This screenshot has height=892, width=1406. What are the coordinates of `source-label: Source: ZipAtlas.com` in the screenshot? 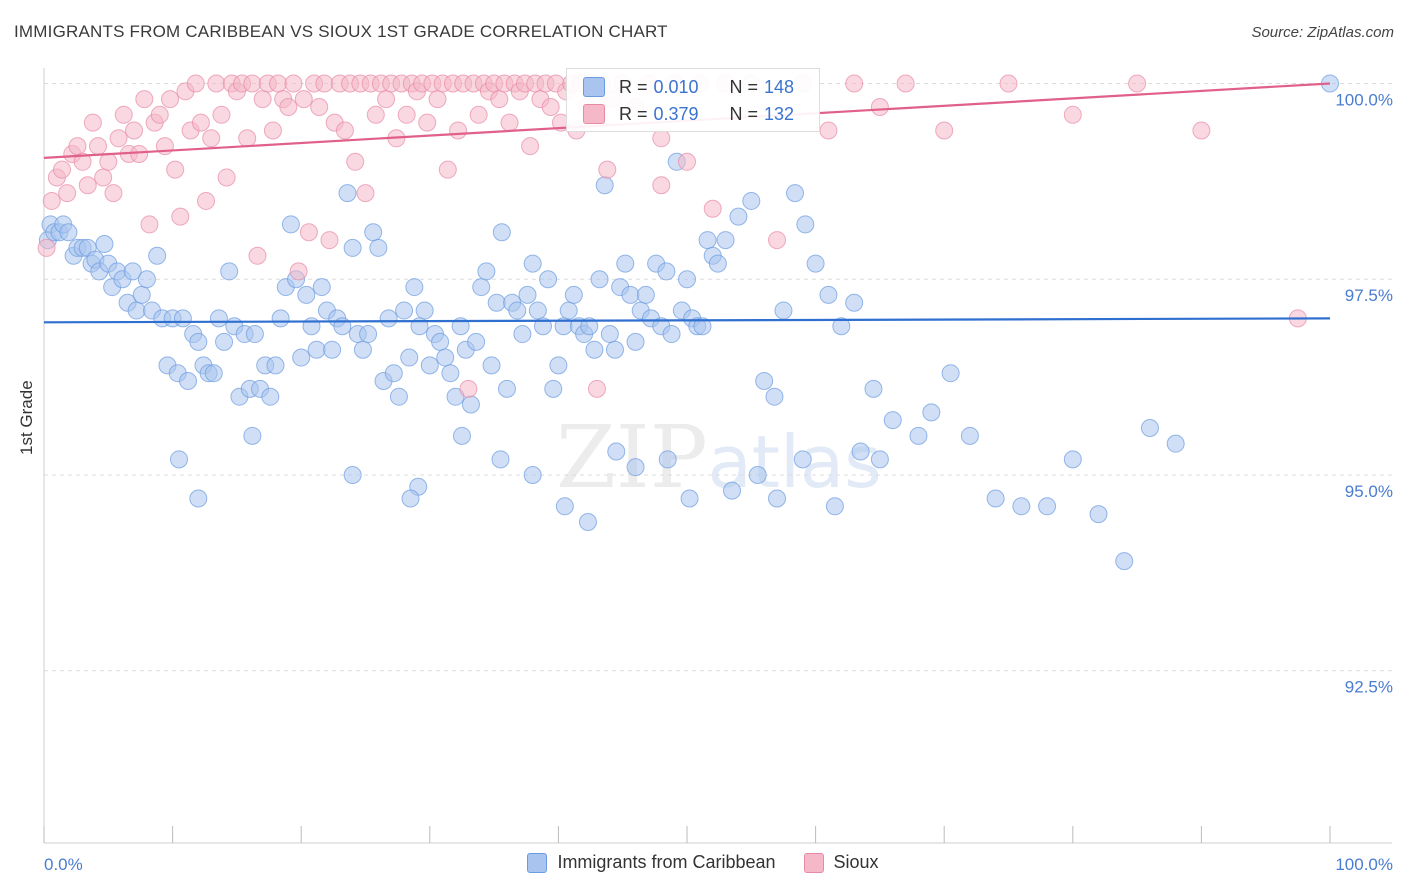 It's located at (1322, 32).